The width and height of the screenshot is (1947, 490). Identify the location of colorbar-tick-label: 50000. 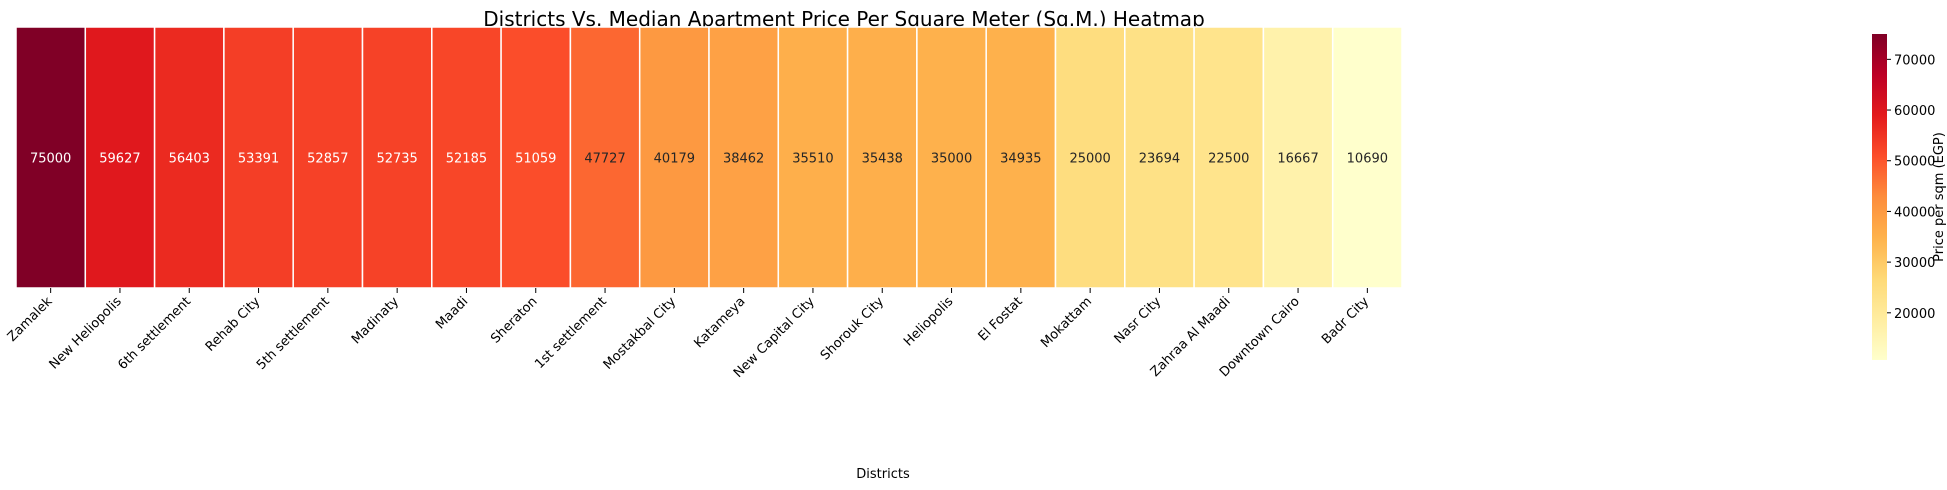
(1914, 162).